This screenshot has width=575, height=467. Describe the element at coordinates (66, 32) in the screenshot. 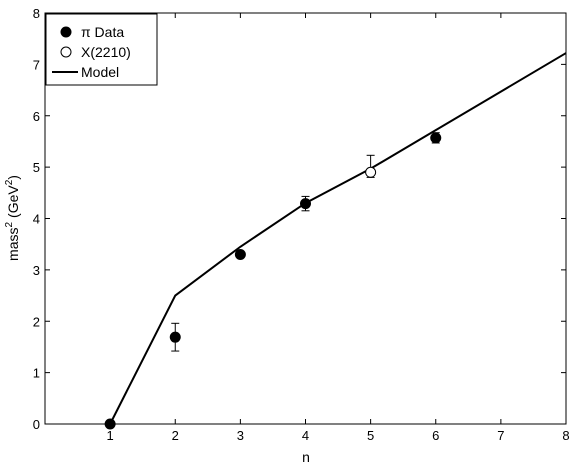

I see `legend-marker-pi-data` at that location.